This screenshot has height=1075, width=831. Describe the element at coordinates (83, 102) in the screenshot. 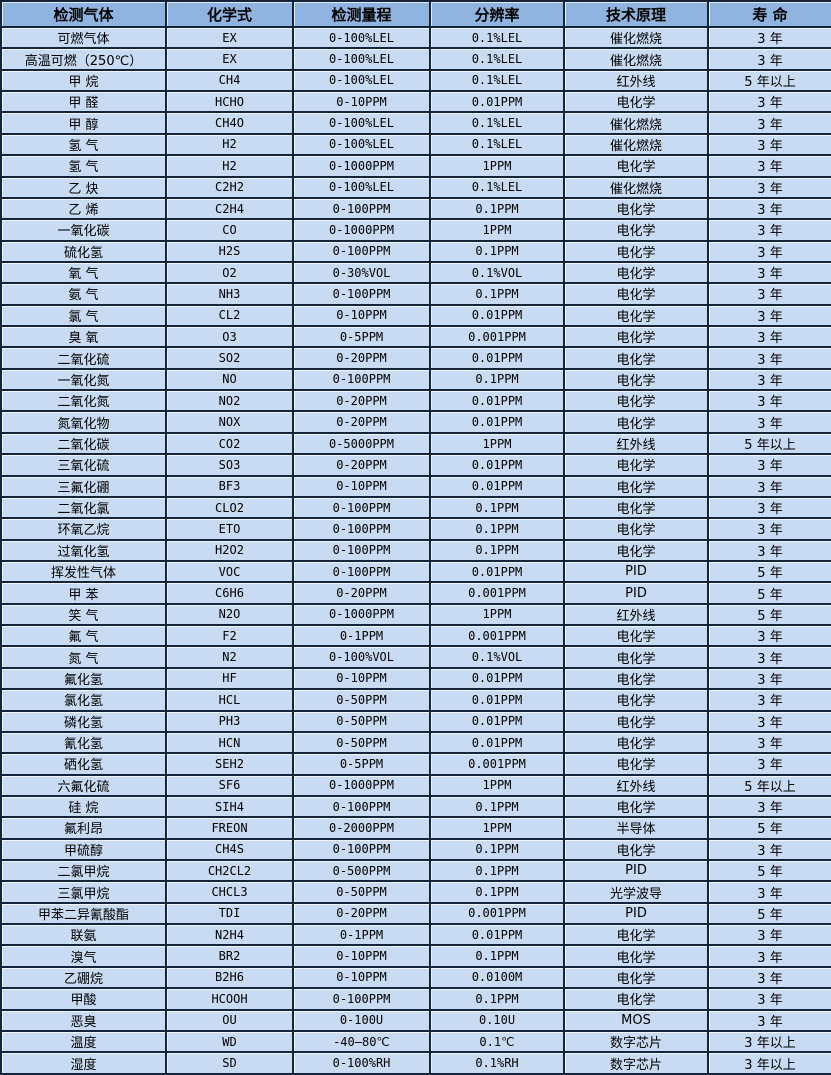

I see `table-cell: 甲 醛` at that location.